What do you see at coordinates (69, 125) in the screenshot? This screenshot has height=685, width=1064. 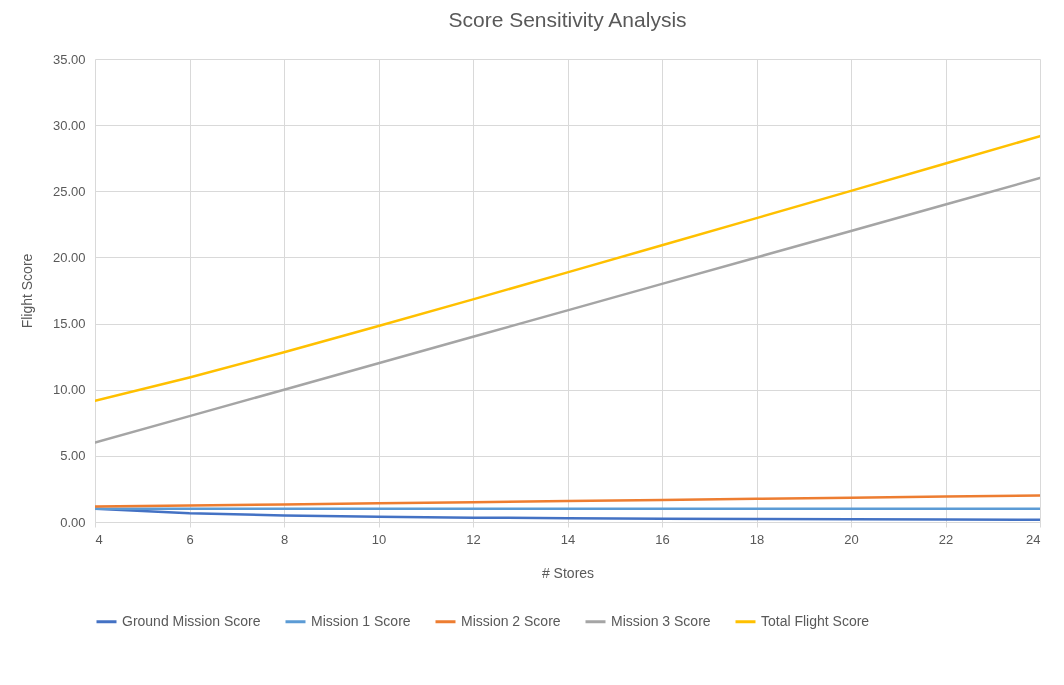 I see `y-tick-label: 30.00` at bounding box center [69, 125].